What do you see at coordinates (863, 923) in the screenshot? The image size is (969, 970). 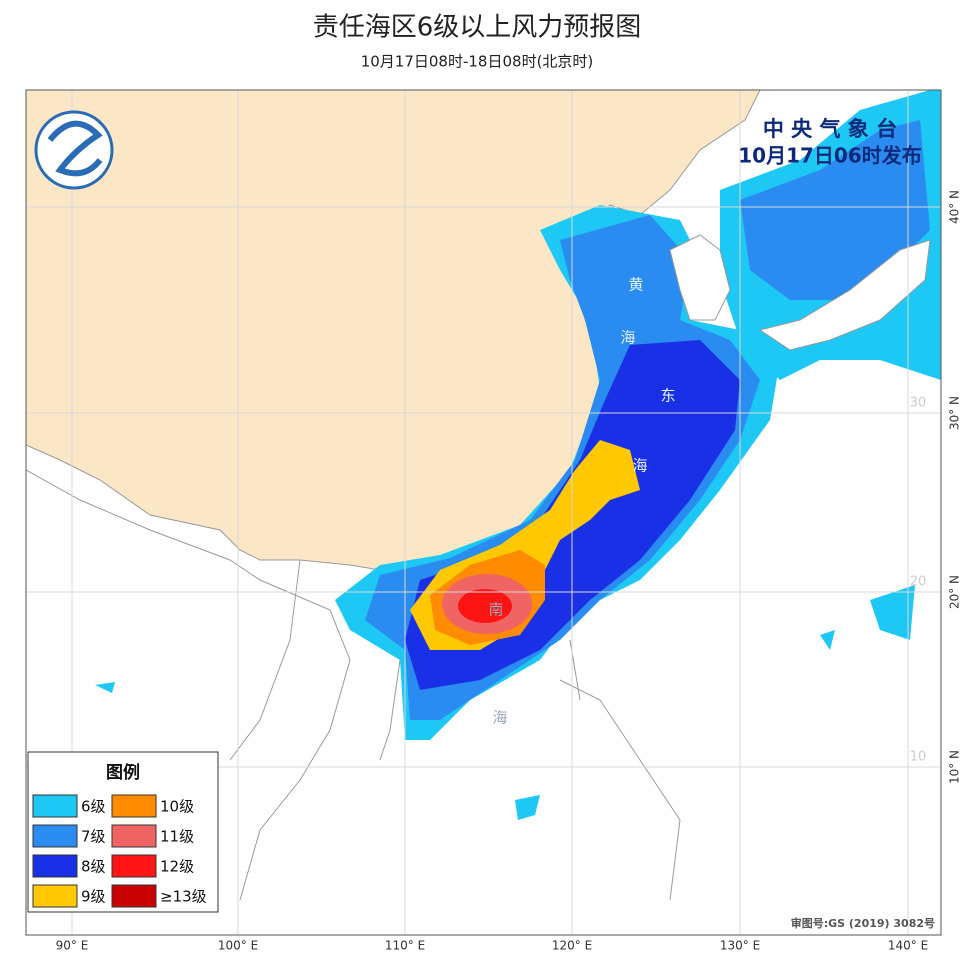 I see `approval: 审图号:GS (2019) 3082号` at bounding box center [863, 923].